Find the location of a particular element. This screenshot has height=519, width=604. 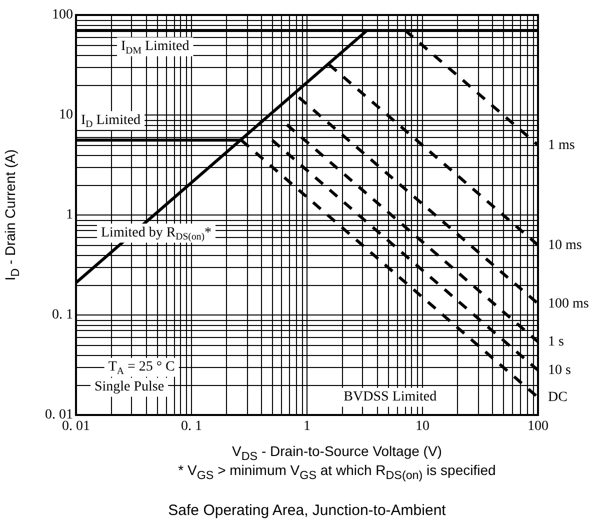

y-tick-label: 0. 1 is located at coordinates (62, 315).